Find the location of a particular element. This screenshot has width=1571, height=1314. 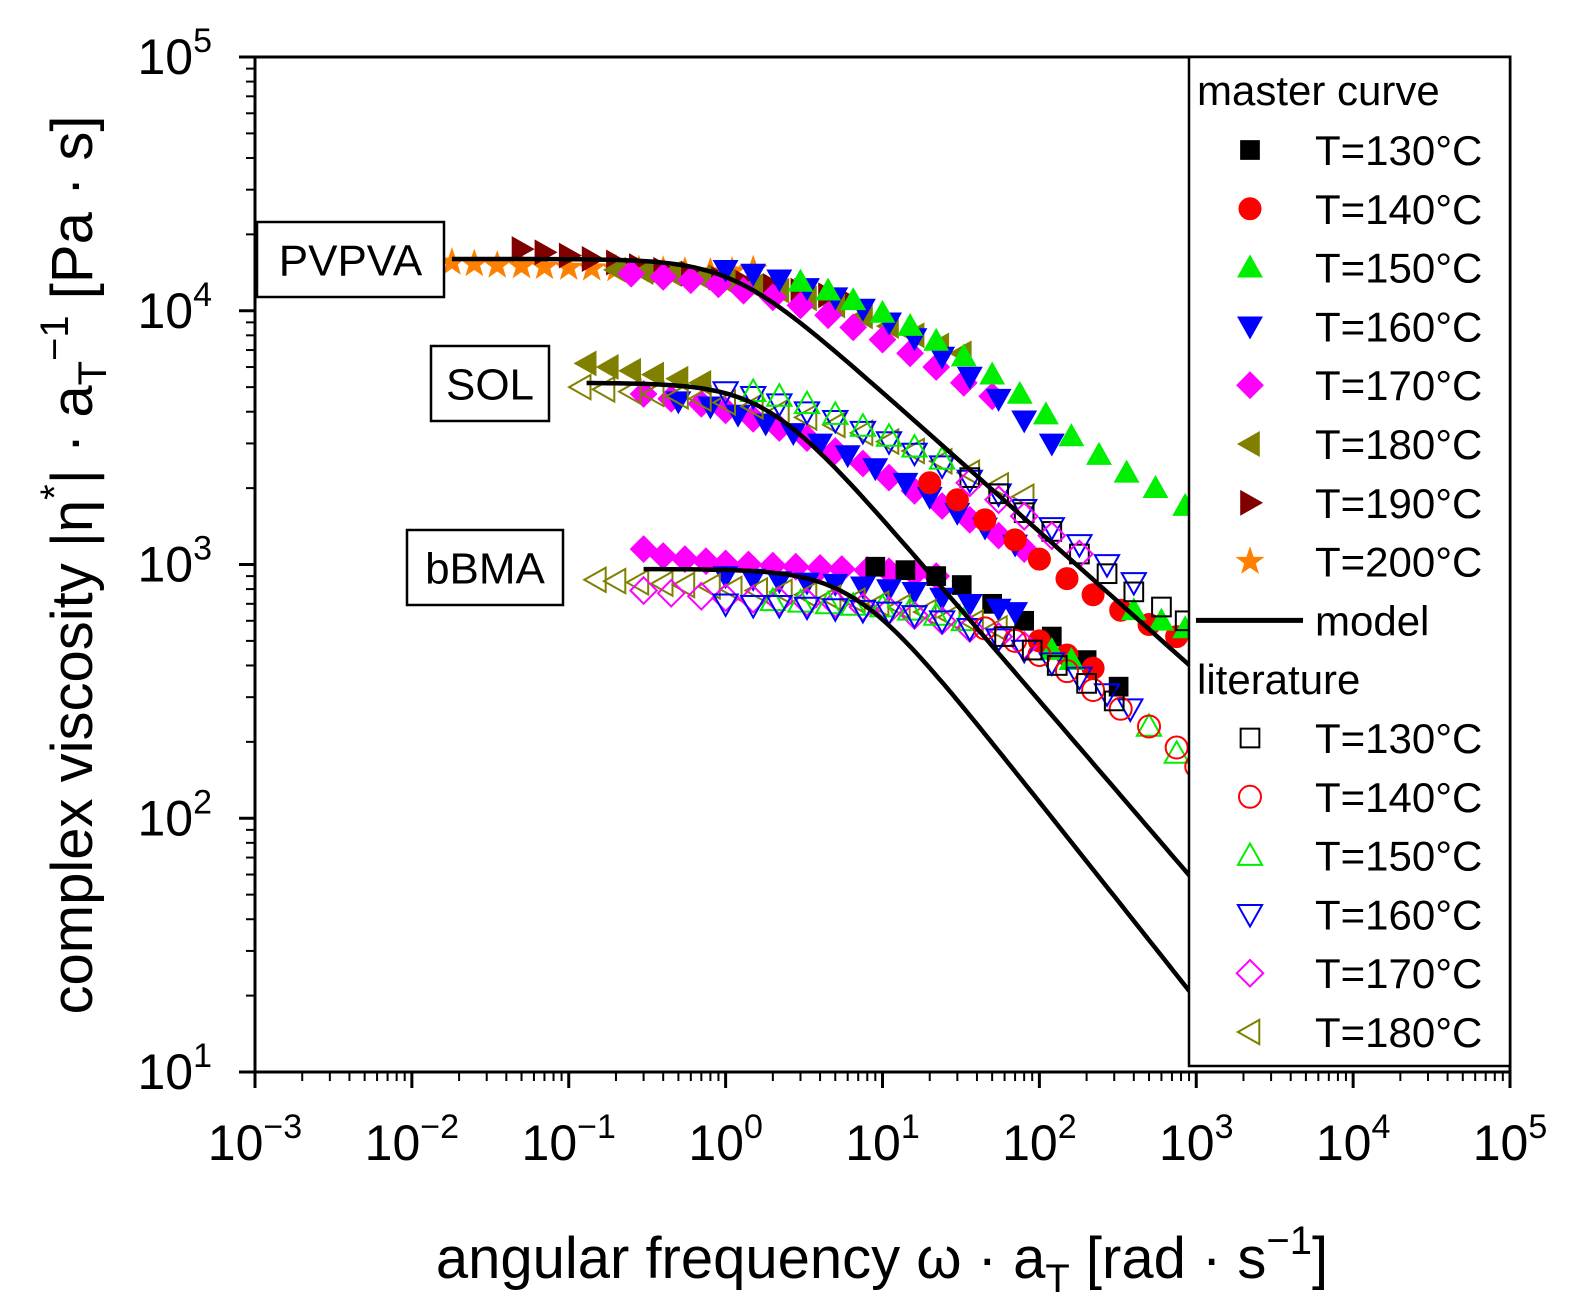

legend-label: T=170°C is located at coordinates (1398, 973).